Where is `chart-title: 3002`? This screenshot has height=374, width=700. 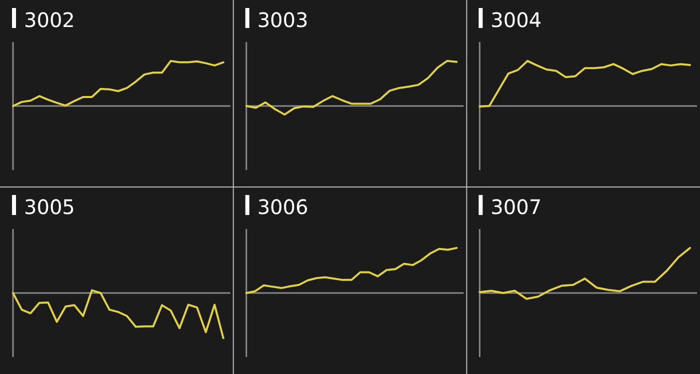
chart-title: 3002 is located at coordinates (49, 20).